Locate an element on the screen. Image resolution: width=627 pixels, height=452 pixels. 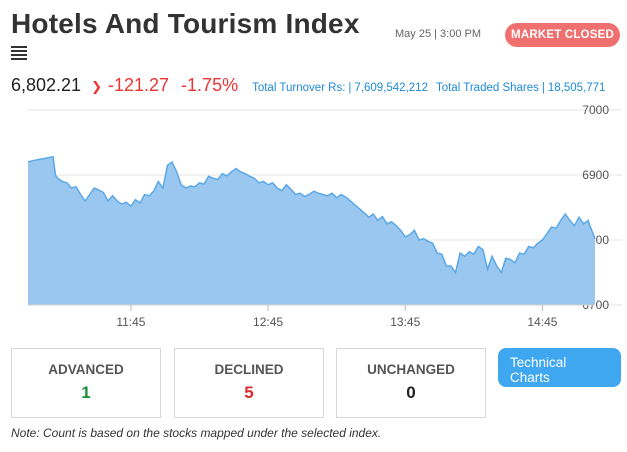
y-tick-label-7000: 7000 is located at coordinates (595, 110).